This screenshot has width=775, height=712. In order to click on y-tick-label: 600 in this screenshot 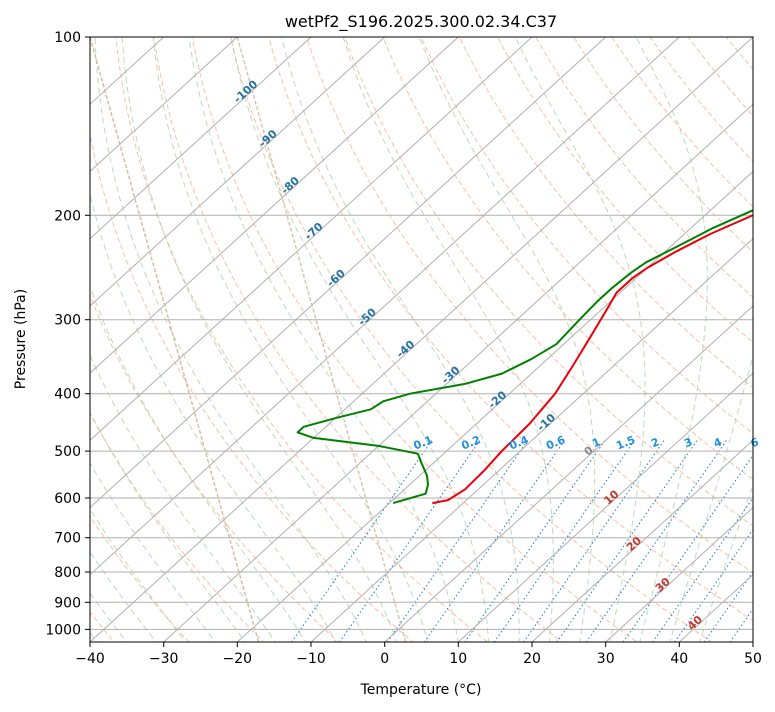, I will do `click(67, 499)`.